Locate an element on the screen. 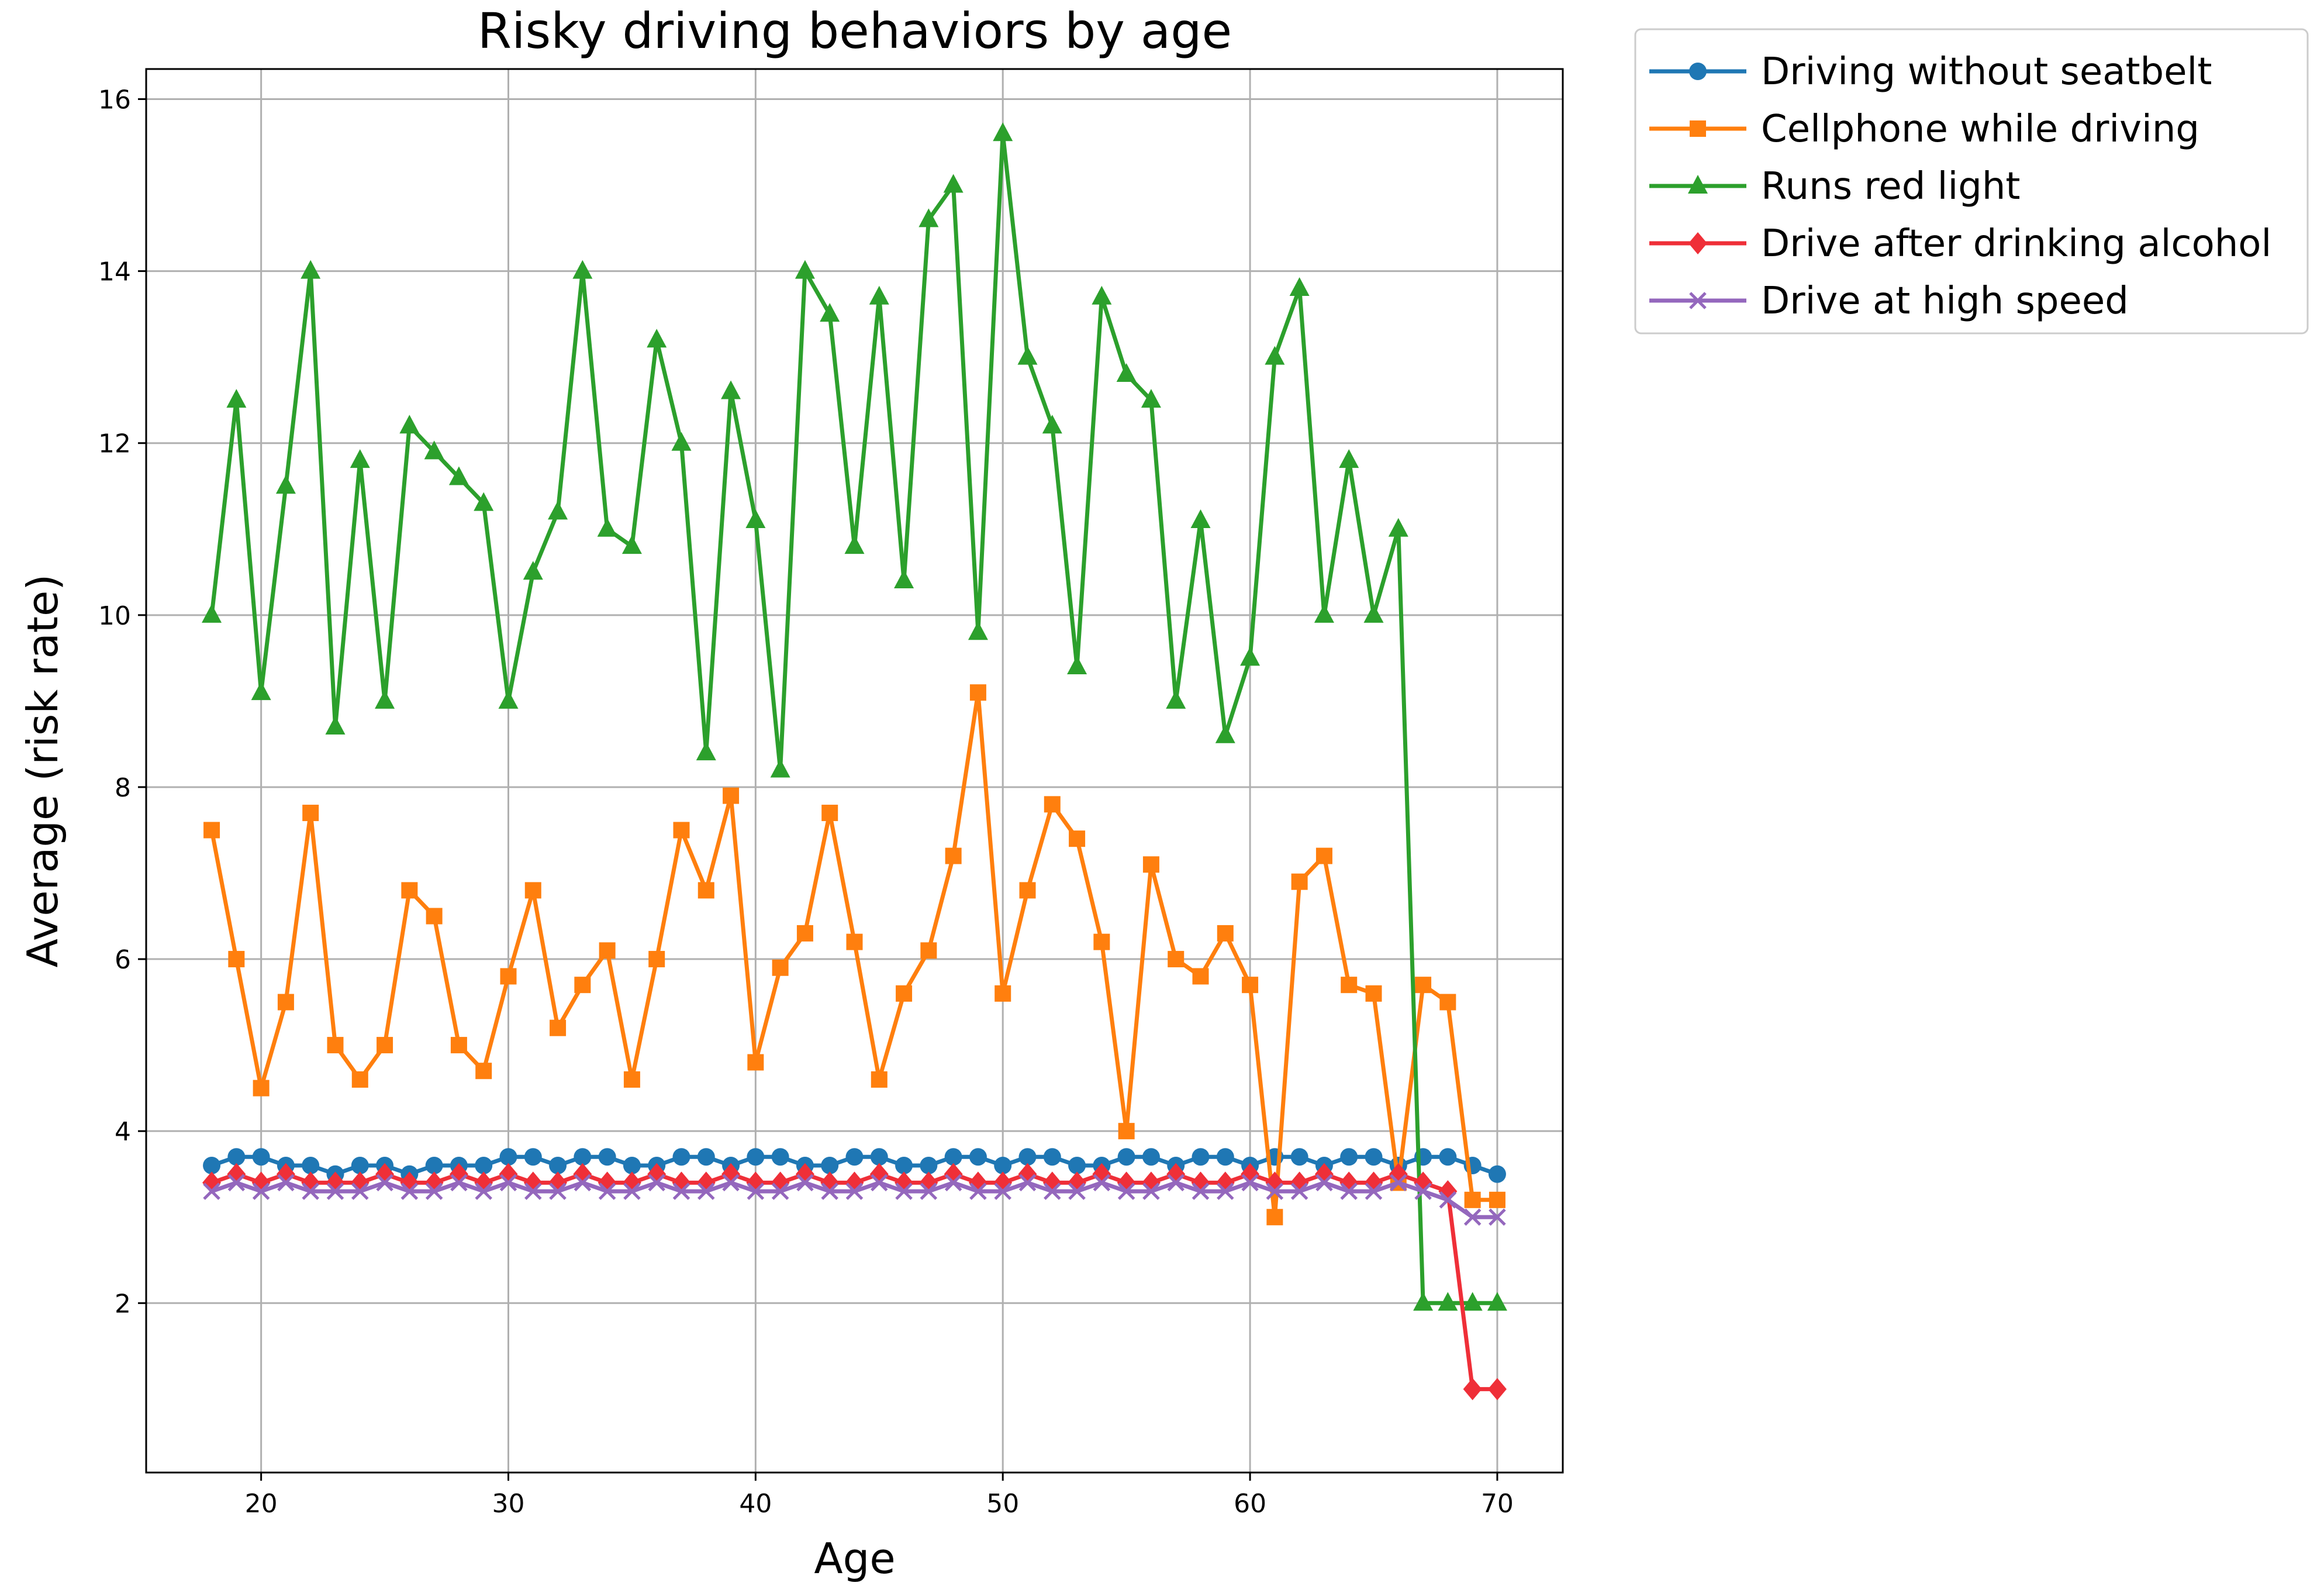  legend-item: Drive at high speed is located at coordinates (1889, 301).